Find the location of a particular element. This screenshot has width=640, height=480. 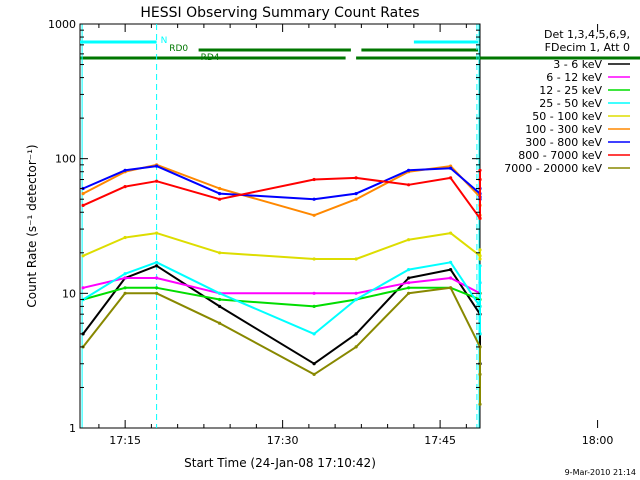

legend-label: 50 - 100 keV is located at coordinates (567, 116).